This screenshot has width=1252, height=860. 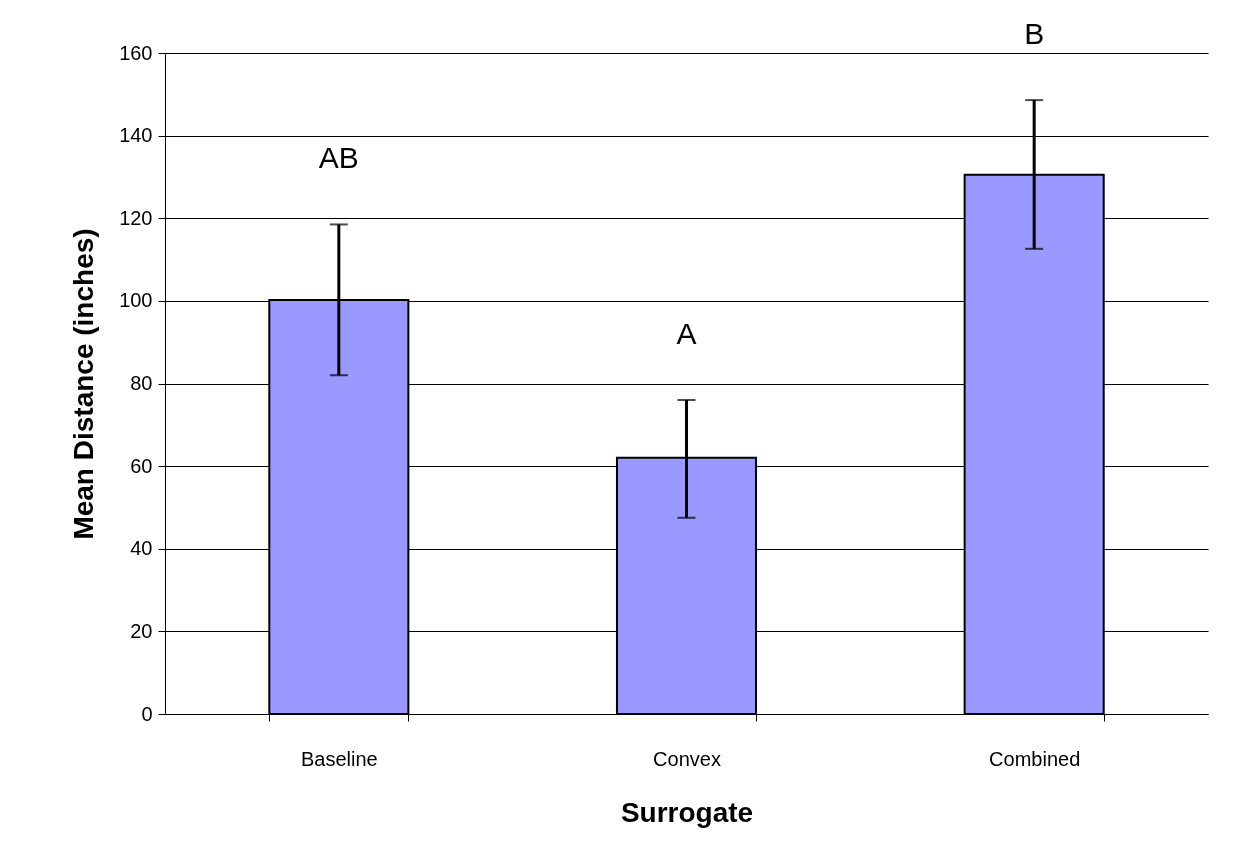 What do you see at coordinates (1035, 758) in the screenshot?
I see `x-tick-label: Combined` at bounding box center [1035, 758].